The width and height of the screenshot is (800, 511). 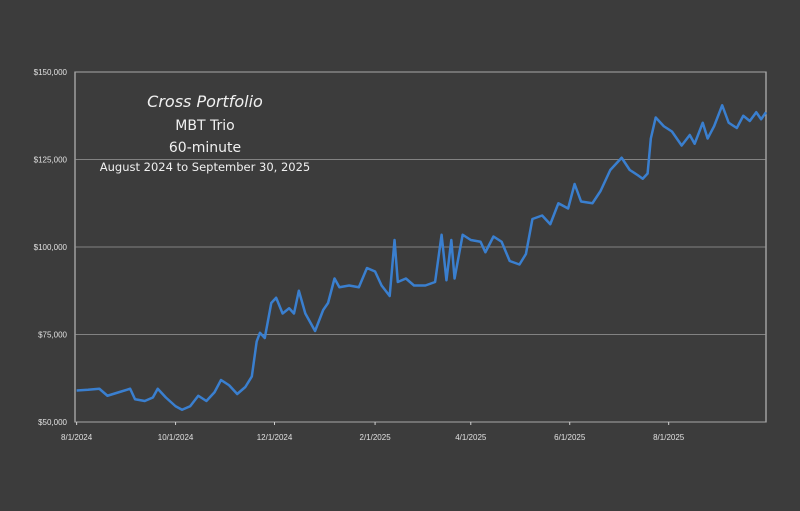 I want to click on x-tick-label: 4/1/2025, so click(x=471, y=437).